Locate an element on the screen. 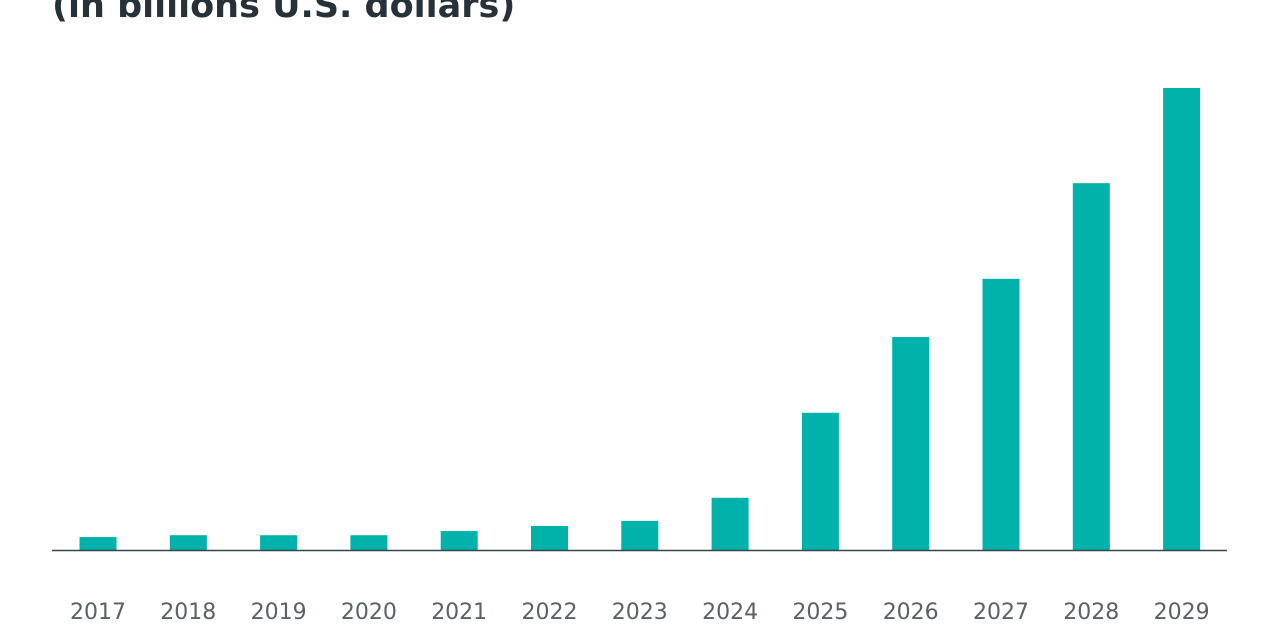  x-tick-label: 2018 is located at coordinates (188, 612).